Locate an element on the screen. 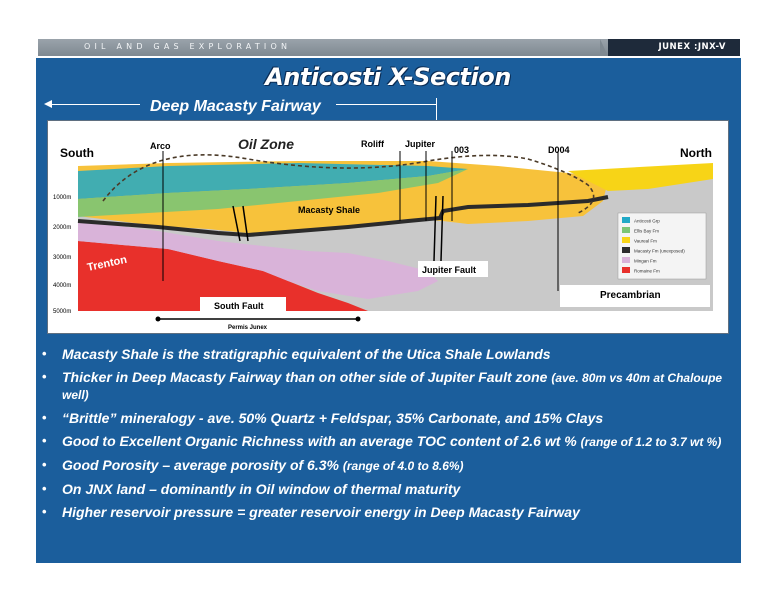 This screenshot has height=600, width=776. legend-label: Romaine Fm is located at coordinates (647, 271).